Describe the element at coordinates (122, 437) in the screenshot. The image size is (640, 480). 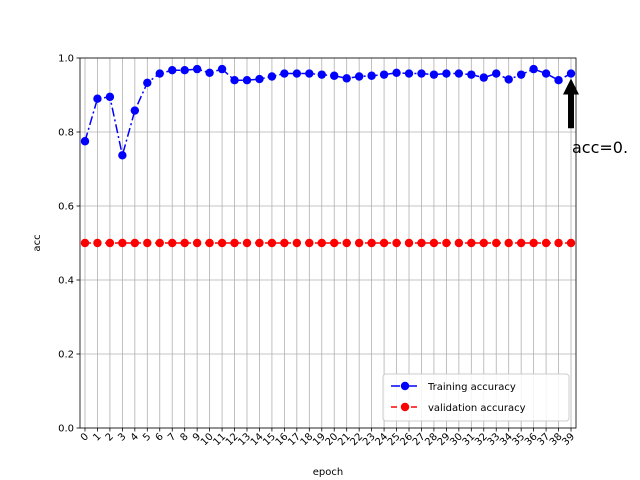
I see `x-tick-label: 3` at that location.